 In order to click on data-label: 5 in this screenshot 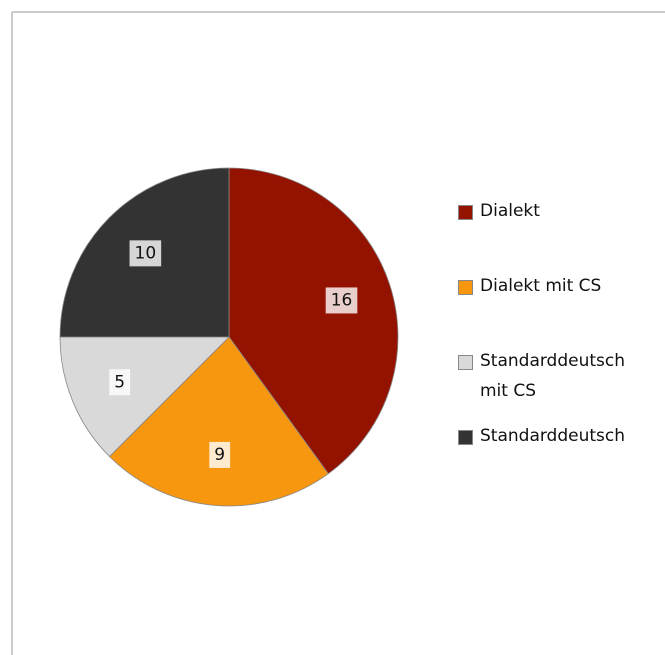, I will do `click(120, 382)`.